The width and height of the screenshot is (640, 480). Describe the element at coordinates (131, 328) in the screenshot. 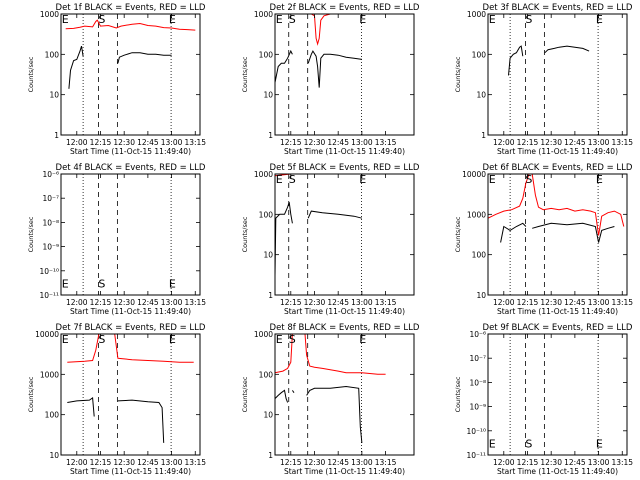

I see `panel-title: Det 7f BLACK = Events, RED = LLD` at that location.